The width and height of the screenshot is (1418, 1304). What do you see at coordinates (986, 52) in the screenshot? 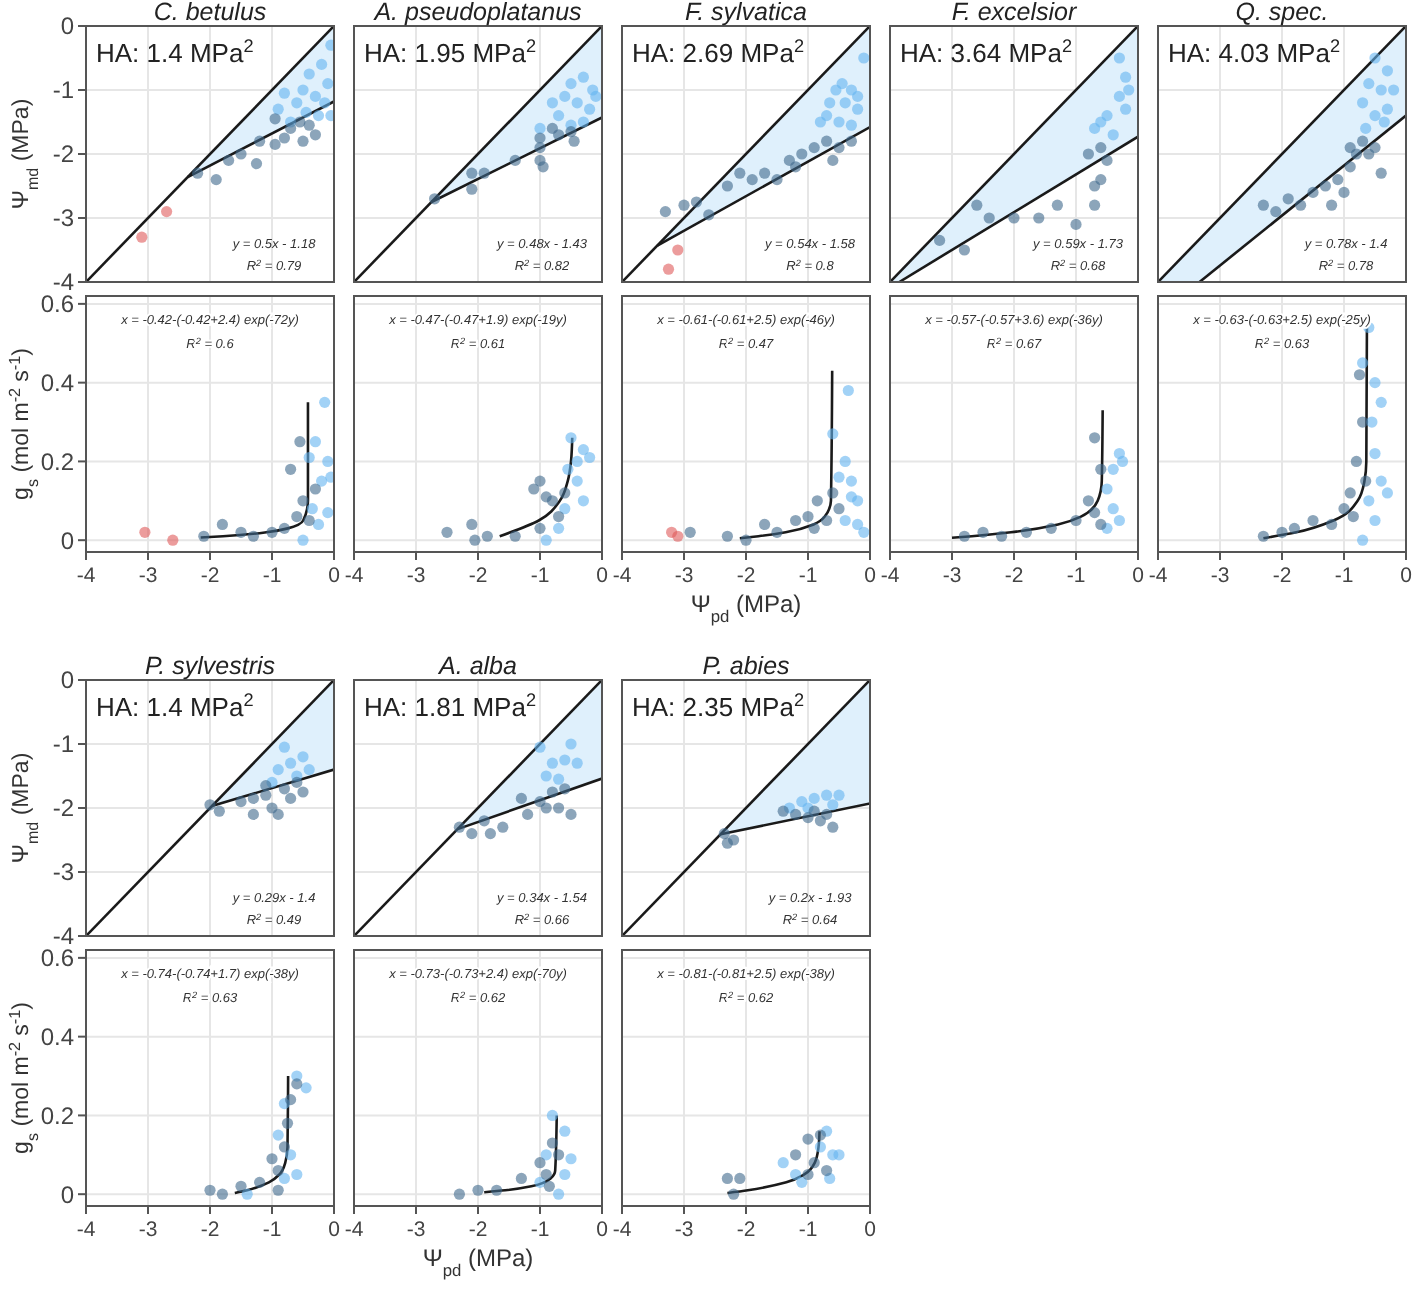
I see `annotation: HA: 3.64 MPa$^{2}$` at bounding box center [986, 52].